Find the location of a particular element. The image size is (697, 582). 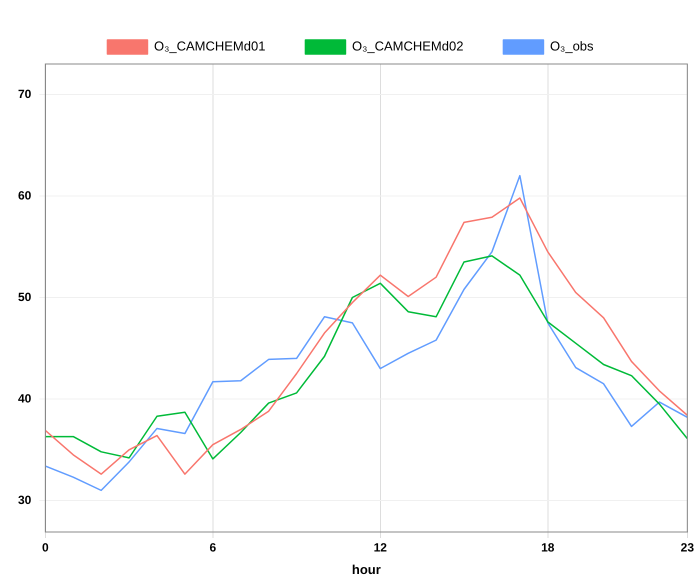

x-tick-label: 23 is located at coordinates (687, 547).